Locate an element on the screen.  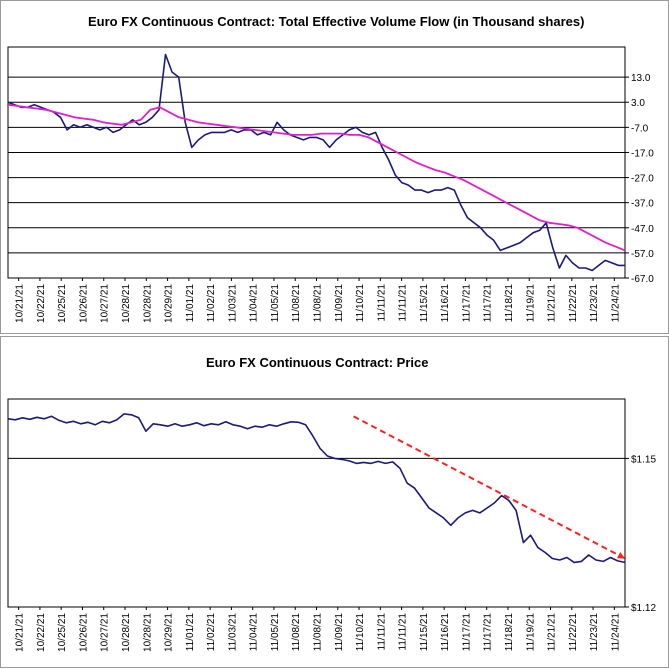
trend-arrow-head is located at coordinates (621, 555).